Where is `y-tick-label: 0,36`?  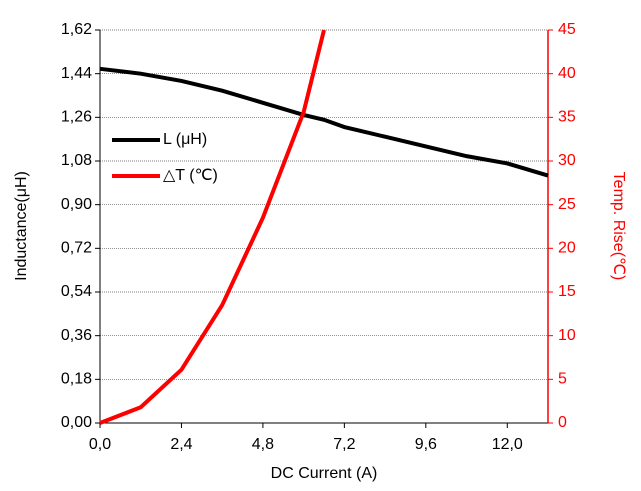 y-tick-label: 0,36 is located at coordinates (76, 335).